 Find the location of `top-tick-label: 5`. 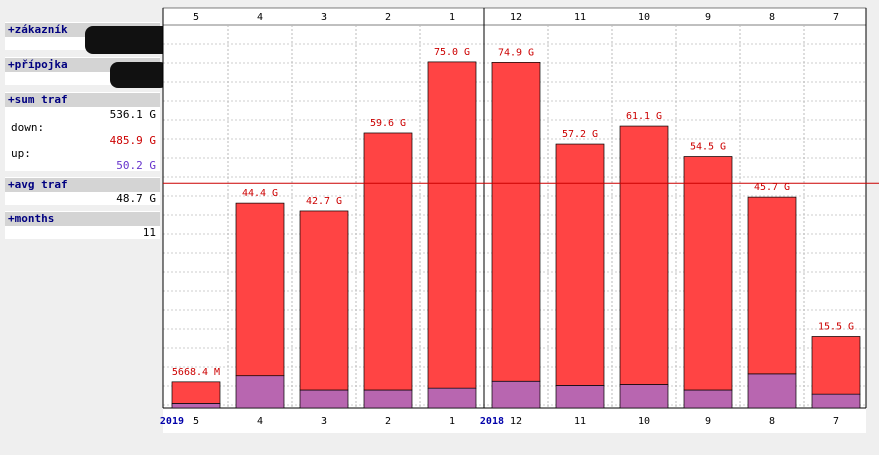

top-tick-label: 5 is located at coordinates (196, 17).